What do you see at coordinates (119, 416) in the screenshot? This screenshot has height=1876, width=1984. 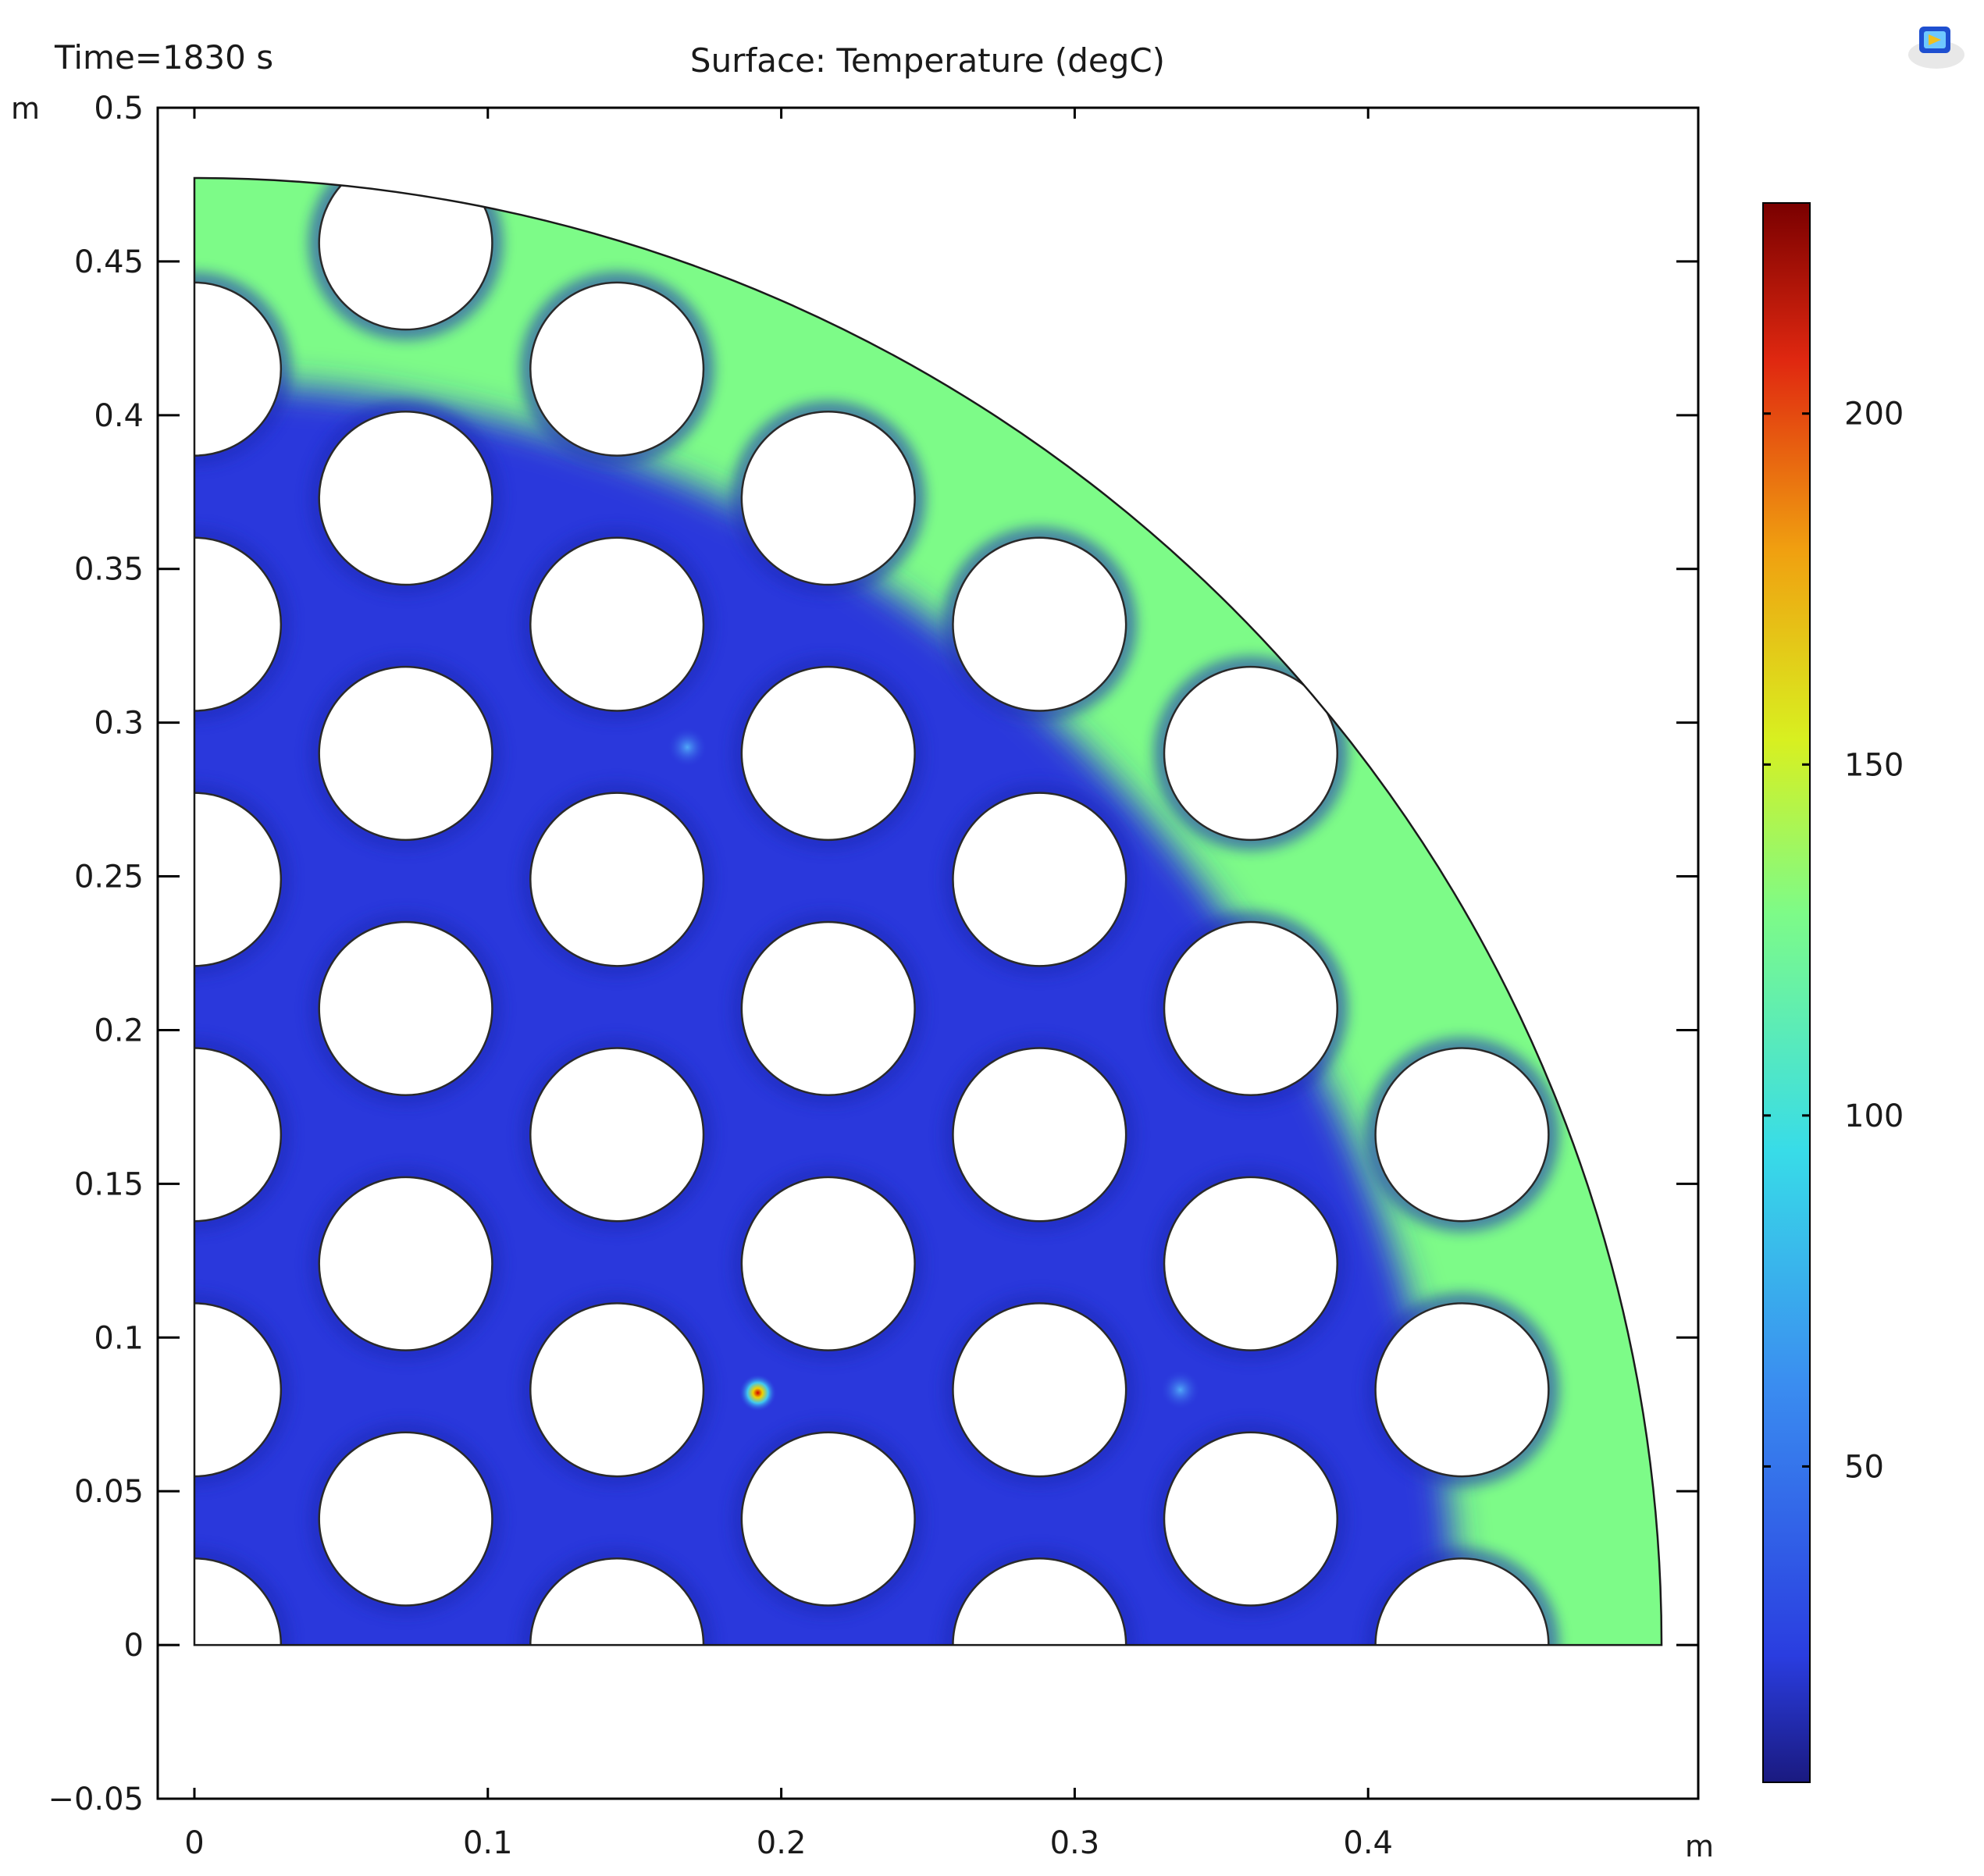 I see `y-tick-label: 0.4` at bounding box center [119, 416].